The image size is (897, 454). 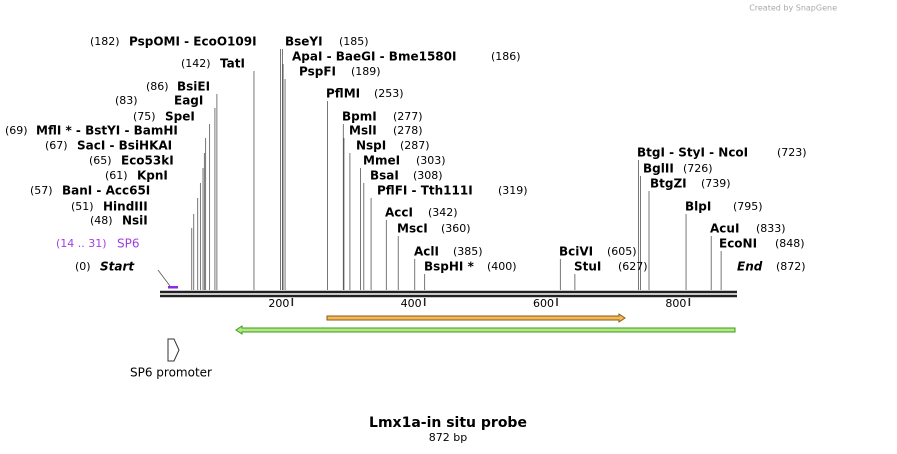 What do you see at coordinates (135, 221) in the screenshot?
I see `enzyme-label: NsiI` at bounding box center [135, 221].